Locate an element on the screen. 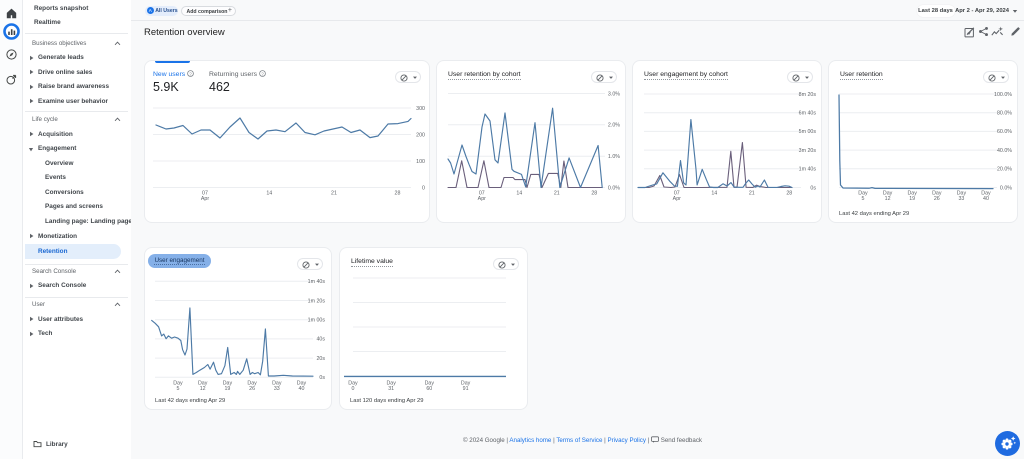 Image resolution: width=1024 pixels, height=459 pixels. svg-text: 2.0% is located at coordinates (614, 126).